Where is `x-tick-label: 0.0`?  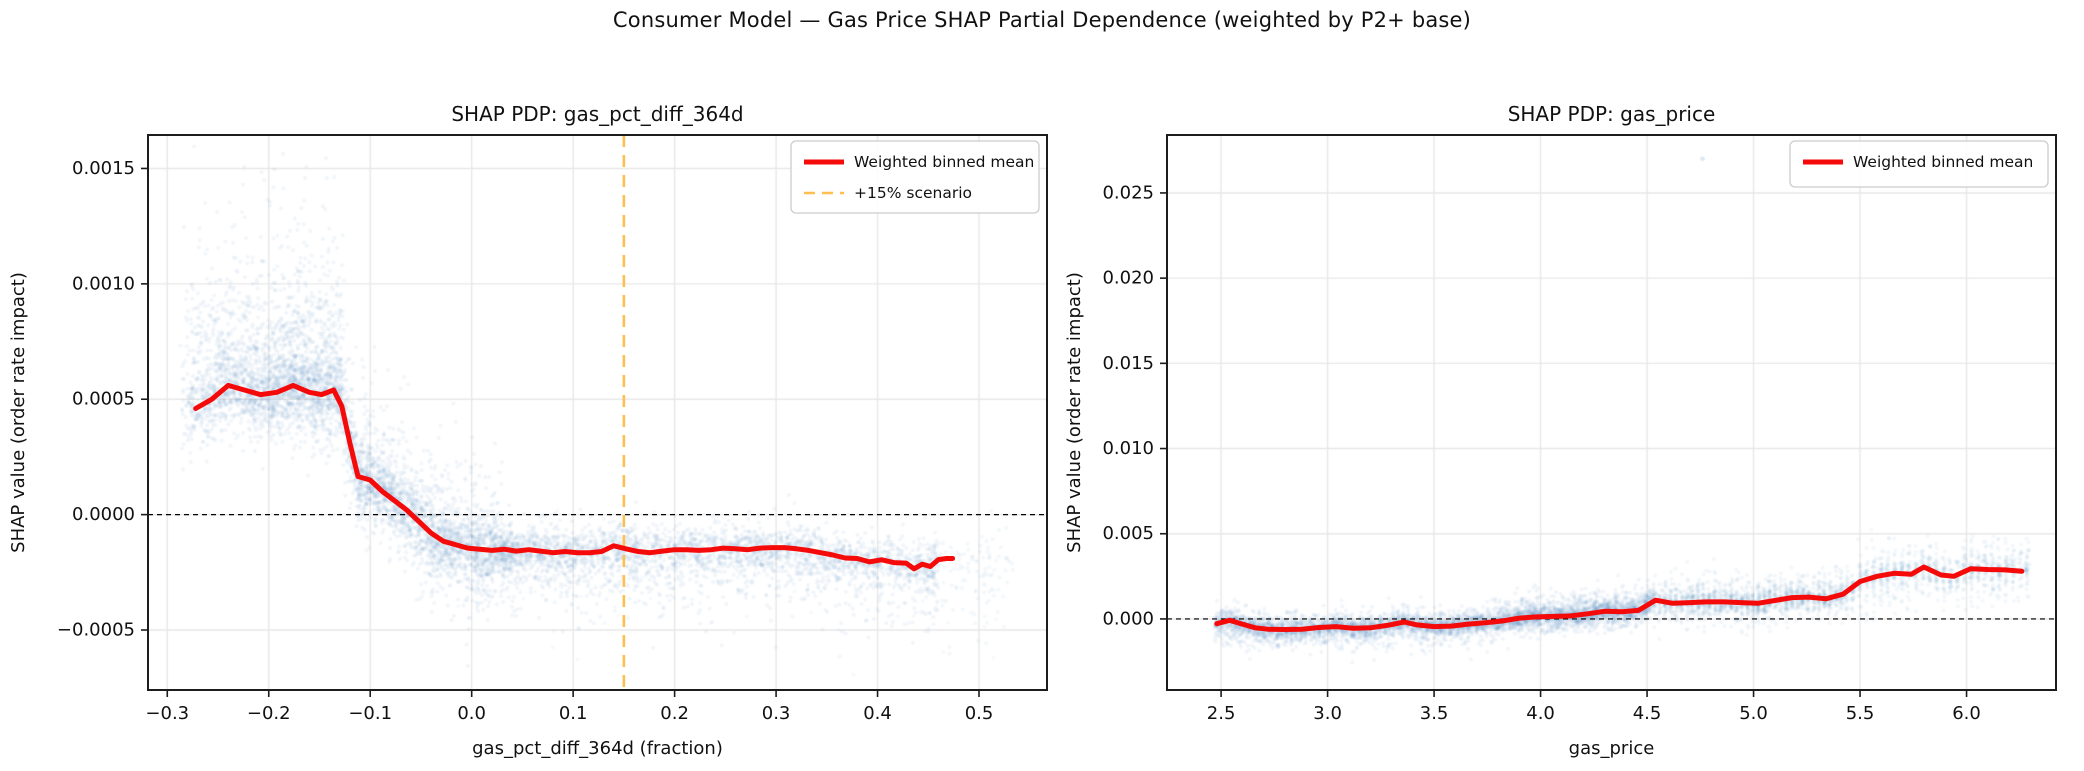 x-tick-label: 0.0 is located at coordinates (471, 713).